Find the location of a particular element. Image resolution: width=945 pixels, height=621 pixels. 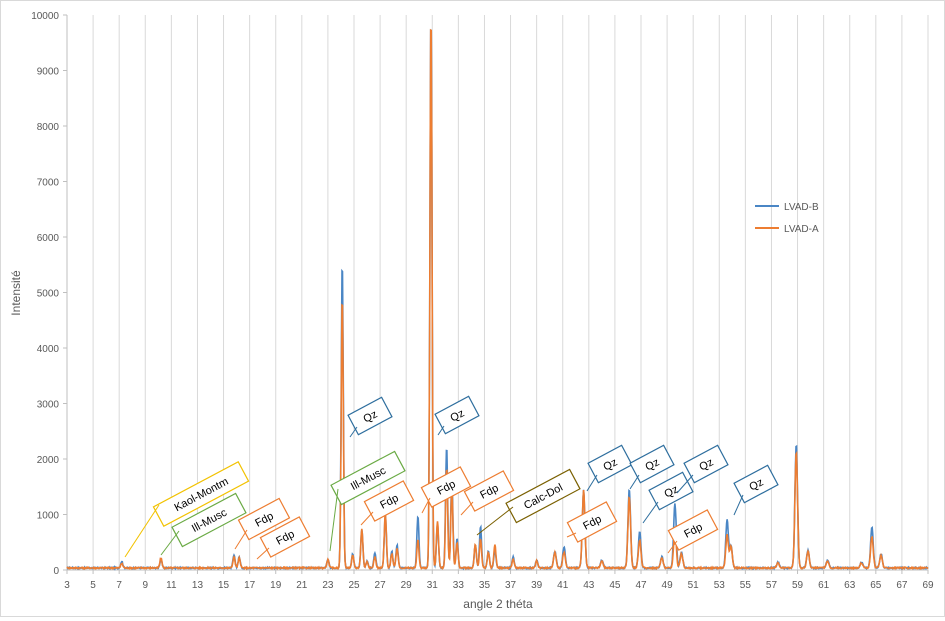

x-tick-label: 27 is located at coordinates (381, 585).